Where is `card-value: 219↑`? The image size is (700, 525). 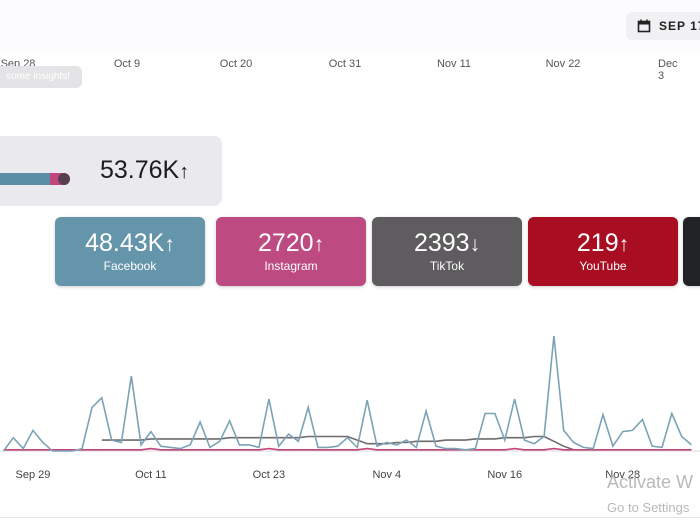
card-value: 219↑ is located at coordinates (603, 244).